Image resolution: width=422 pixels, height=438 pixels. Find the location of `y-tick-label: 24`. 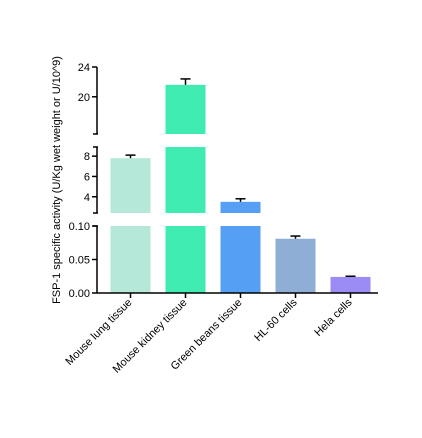

y-tick-label: 24 is located at coordinates (84, 68).